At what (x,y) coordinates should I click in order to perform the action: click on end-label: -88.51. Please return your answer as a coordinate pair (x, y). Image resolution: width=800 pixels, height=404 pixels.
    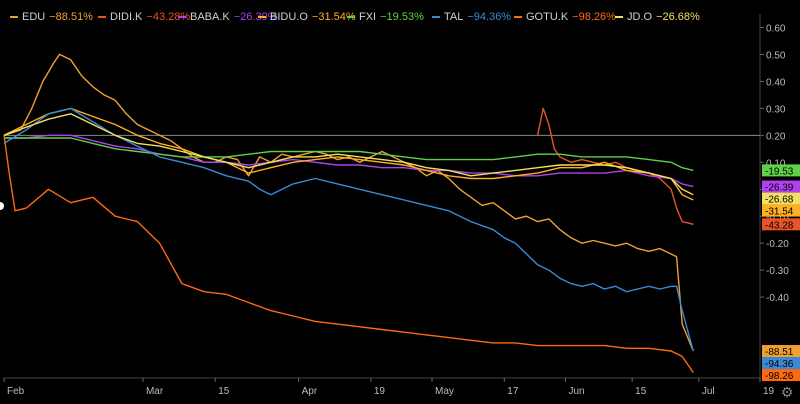
    Looking at the image, I should click on (779, 352).